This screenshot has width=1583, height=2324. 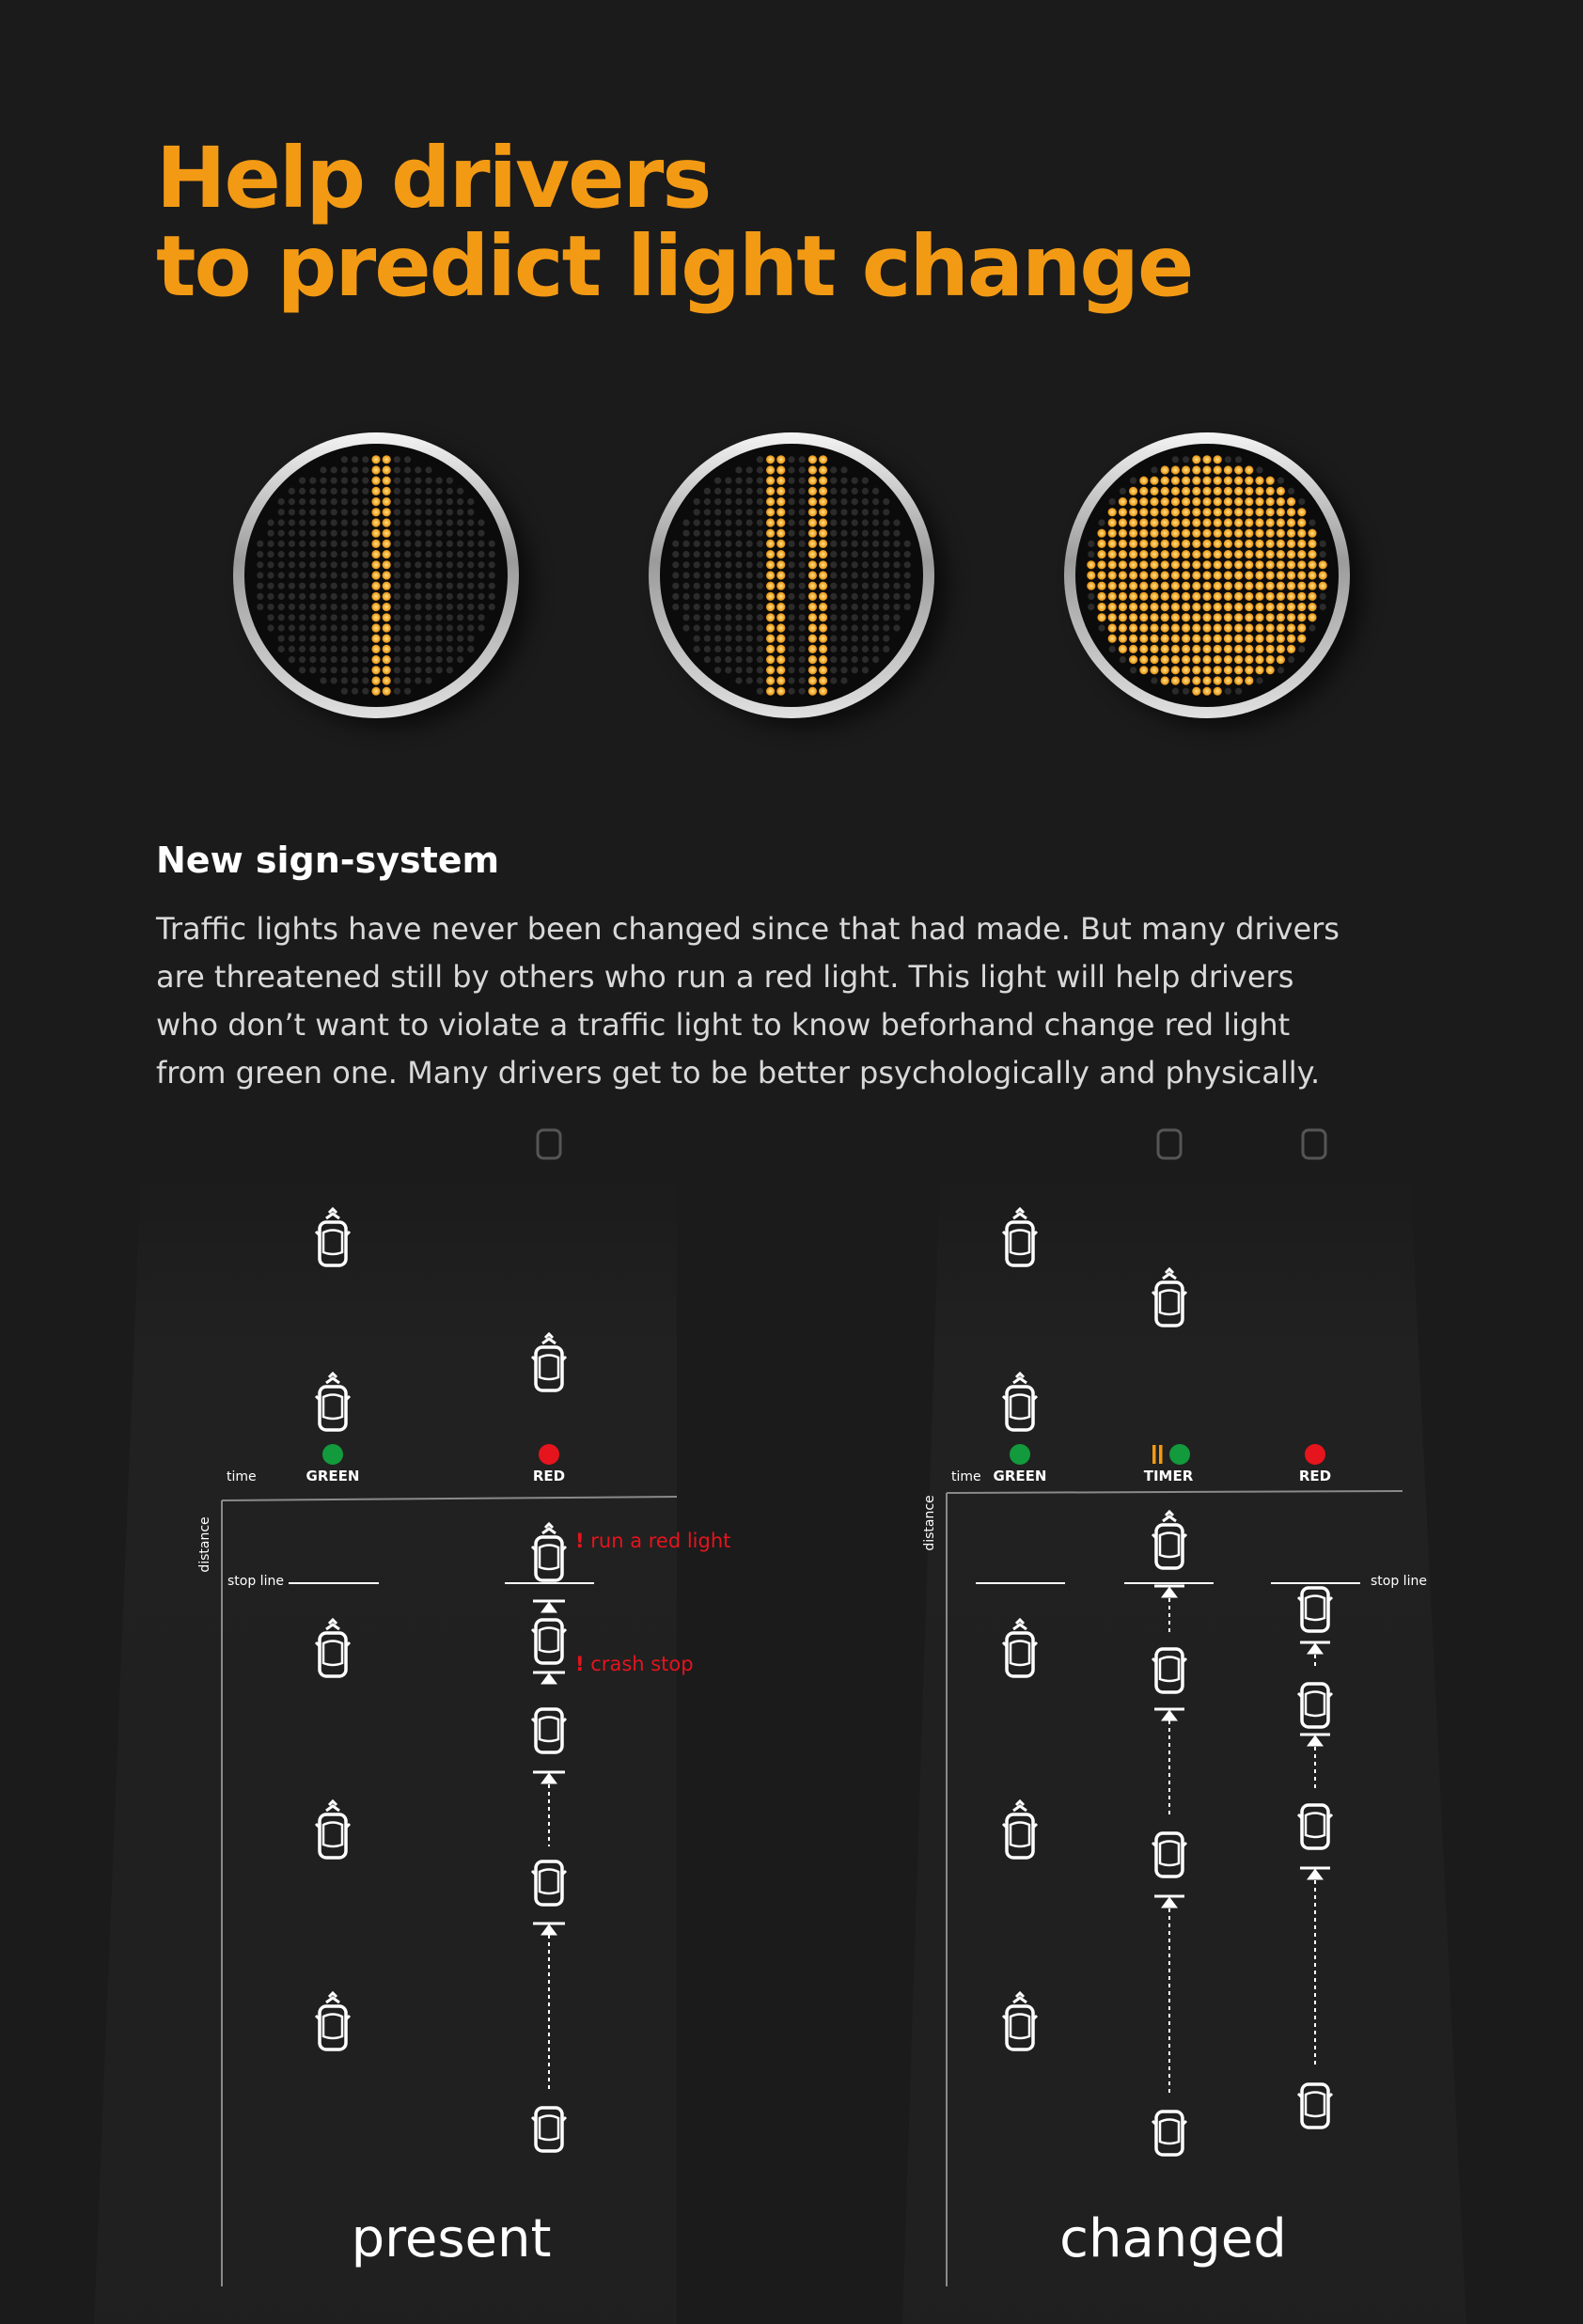 What do you see at coordinates (242, 1477) in the screenshot?
I see `time-label: time` at bounding box center [242, 1477].